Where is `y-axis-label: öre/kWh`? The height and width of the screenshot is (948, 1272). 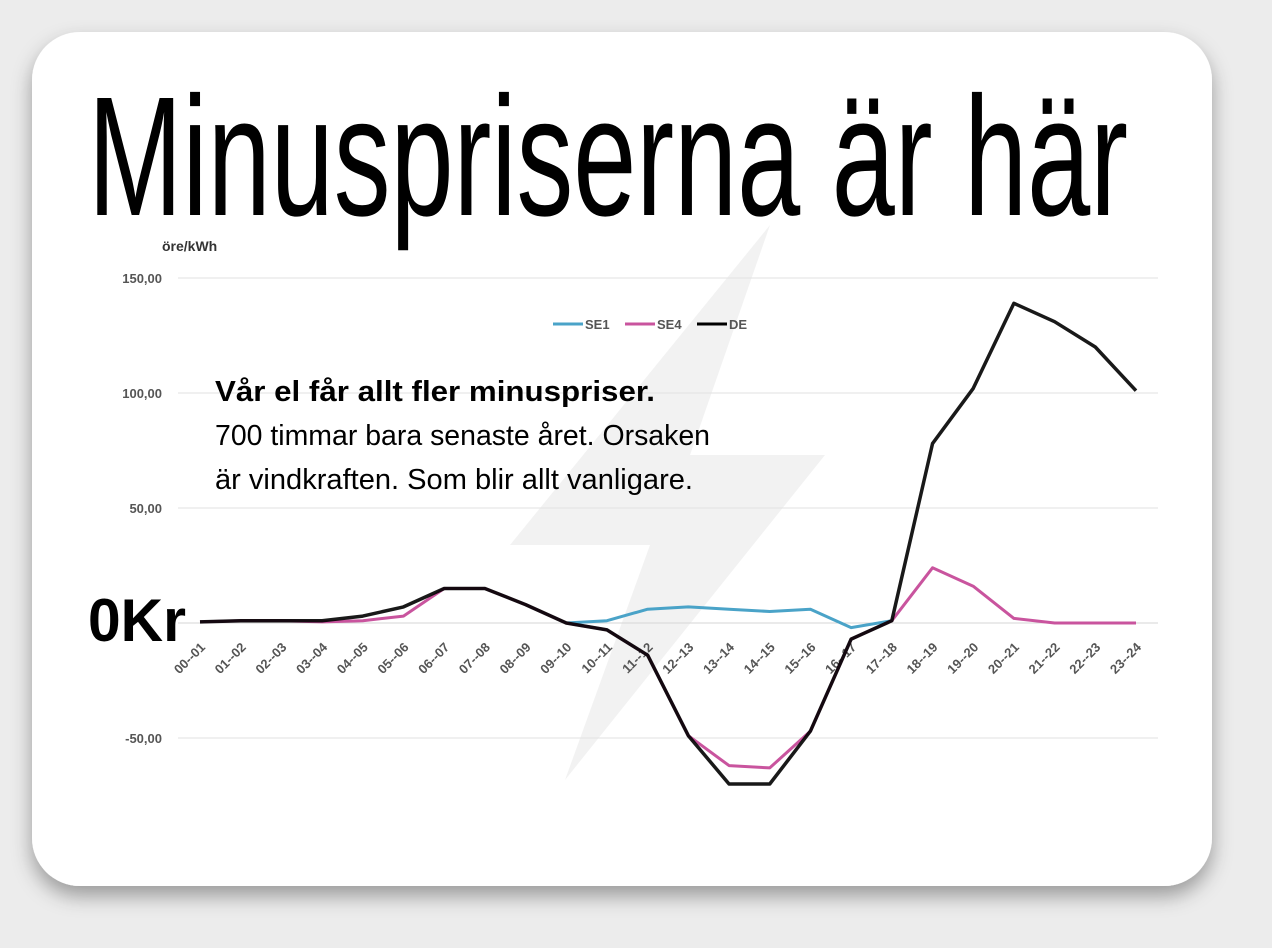 y-axis-label: öre/kWh is located at coordinates (189, 246).